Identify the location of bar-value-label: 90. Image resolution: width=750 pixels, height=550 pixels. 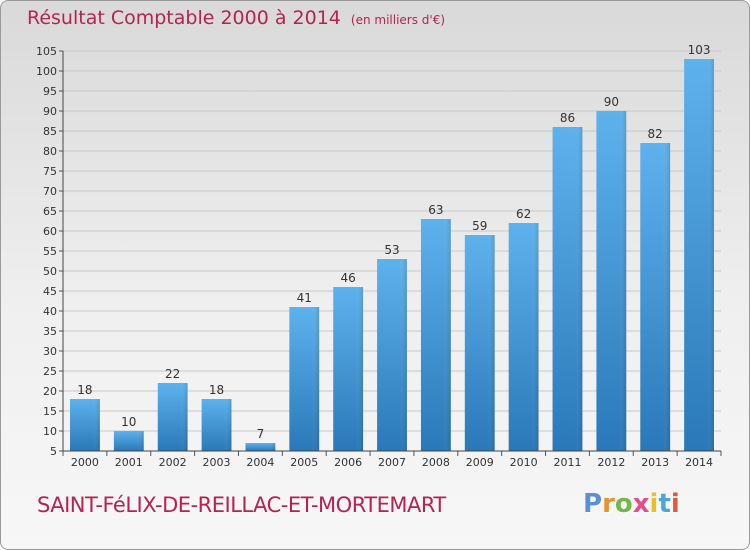
(611, 102).